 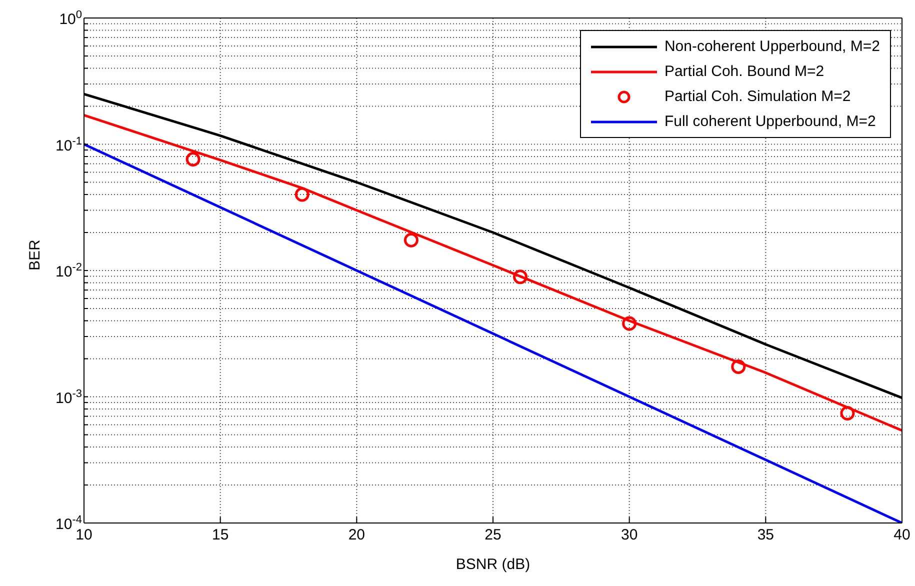 What do you see at coordinates (493, 535) in the screenshot?
I see `x-tick-label: 25` at bounding box center [493, 535].